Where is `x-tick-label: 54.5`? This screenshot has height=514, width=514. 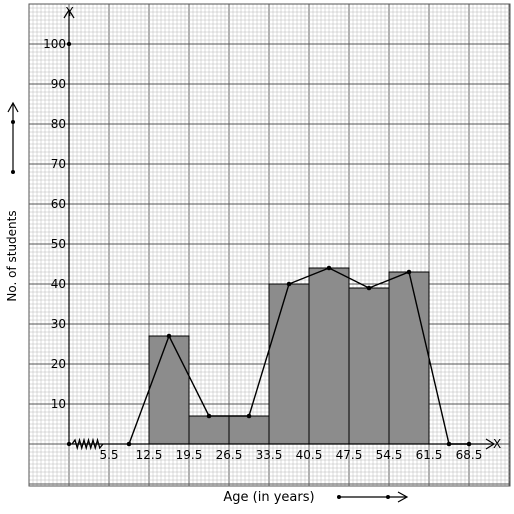 x-tick-label: 54.5 is located at coordinates (389, 455).